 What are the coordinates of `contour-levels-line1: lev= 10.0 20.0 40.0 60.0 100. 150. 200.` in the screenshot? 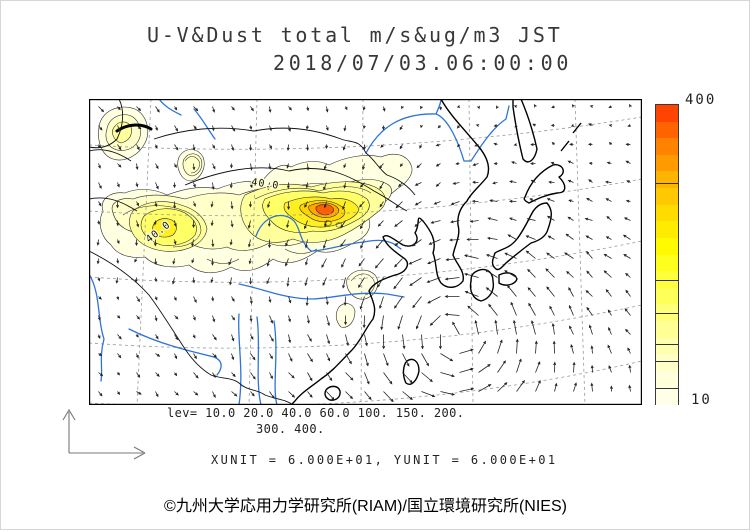 It's located at (316, 413).